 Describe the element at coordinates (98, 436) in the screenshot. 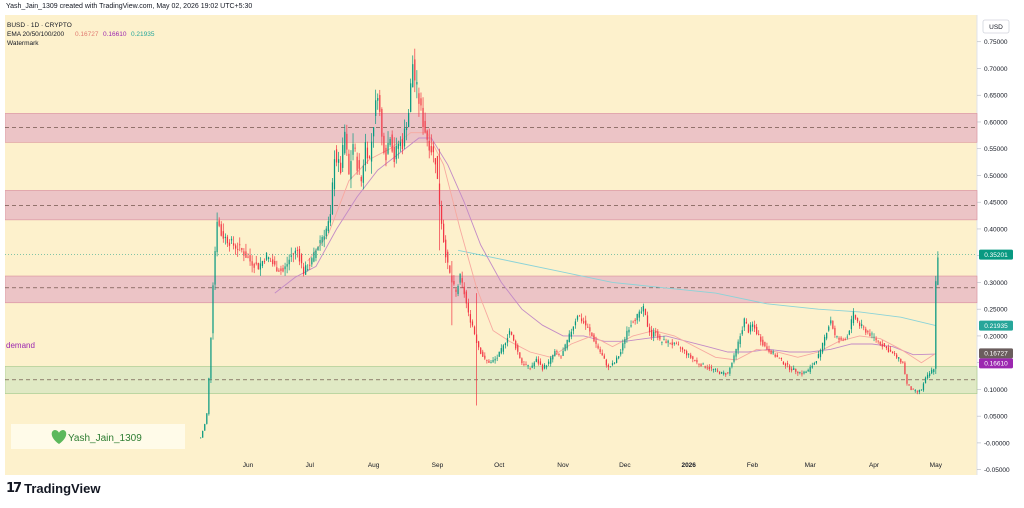

I see `watermark-badge: Yash_Jain_1309` at that location.